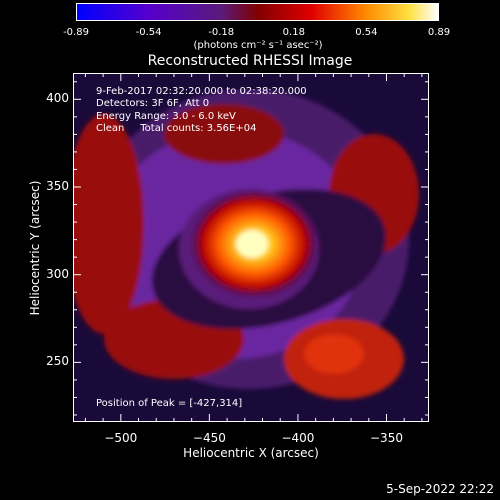  Describe the element at coordinates (57, 273) in the screenshot. I see `y-tick-label: 300` at that location.